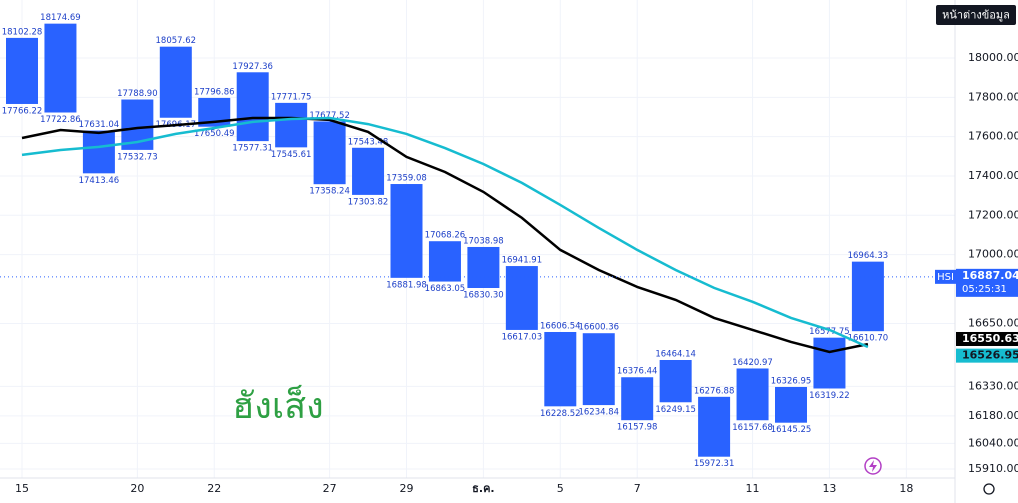  Describe the element at coordinates (637, 372) in the screenshot. I see `box-top-label: 16376.44` at that location.